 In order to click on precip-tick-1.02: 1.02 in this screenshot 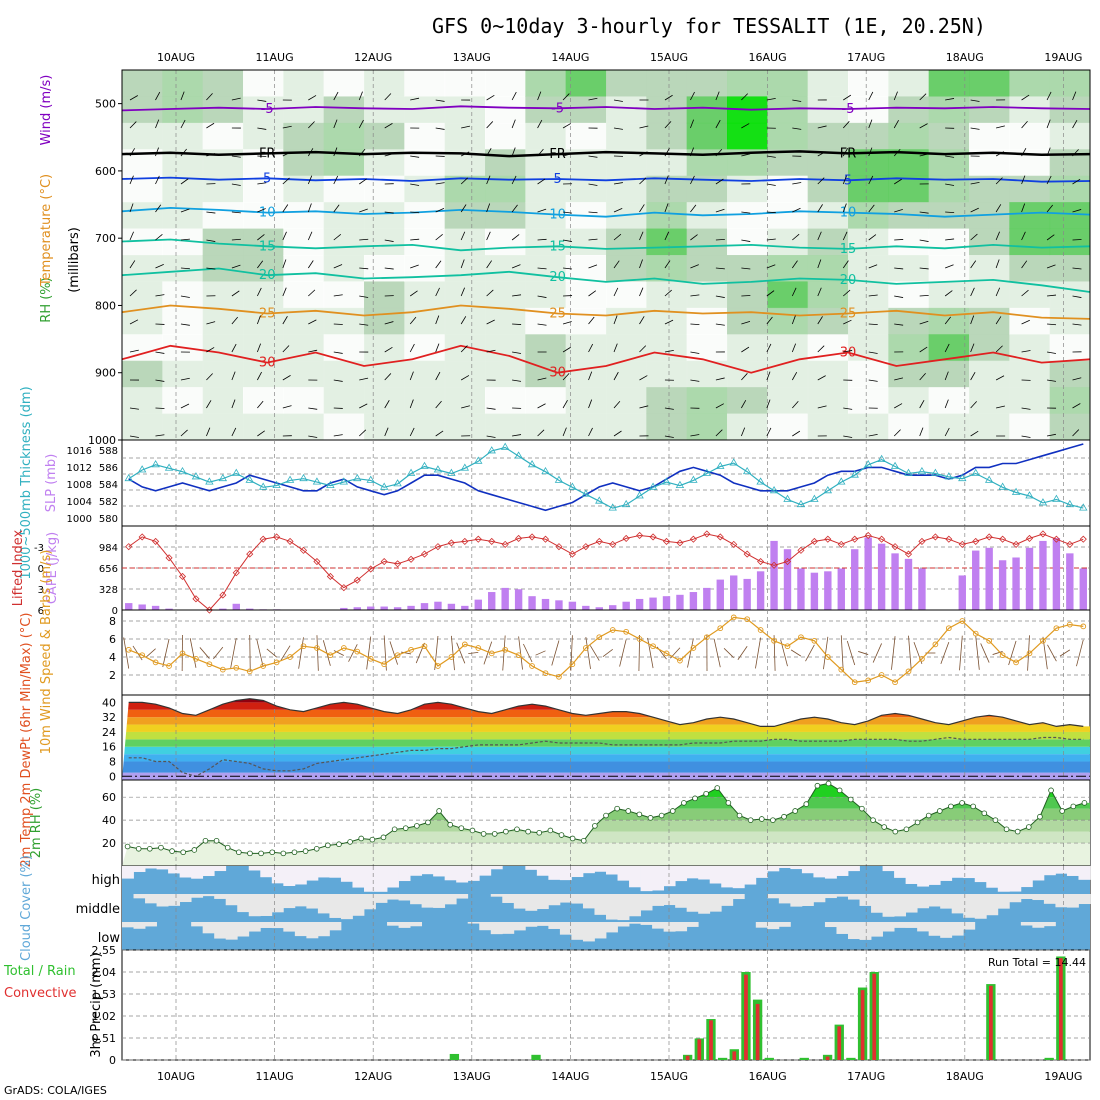, I will do `click(104, 1016)`.